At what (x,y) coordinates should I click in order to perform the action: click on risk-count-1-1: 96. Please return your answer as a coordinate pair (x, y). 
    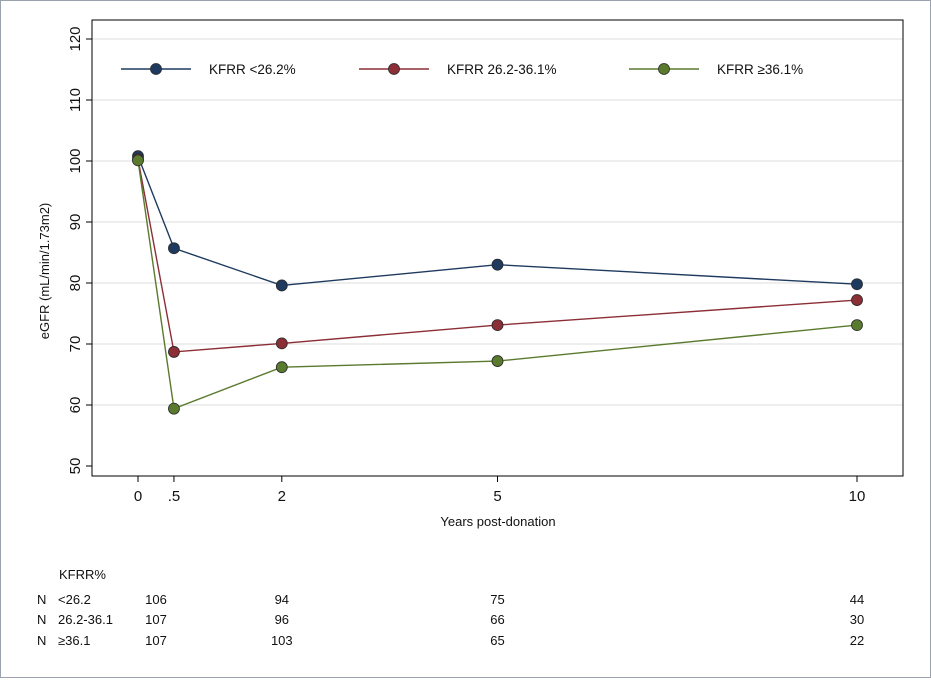
    Looking at the image, I should click on (282, 619).